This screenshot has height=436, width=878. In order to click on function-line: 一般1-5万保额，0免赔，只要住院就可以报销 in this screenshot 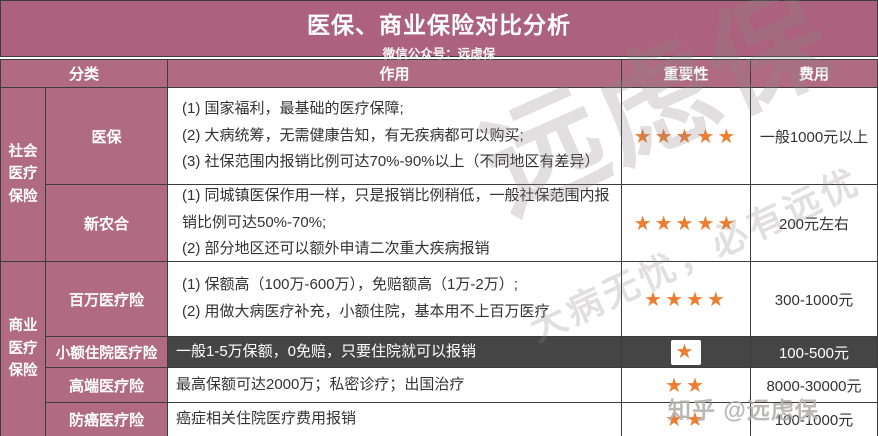, I will do `click(326, 351)`.